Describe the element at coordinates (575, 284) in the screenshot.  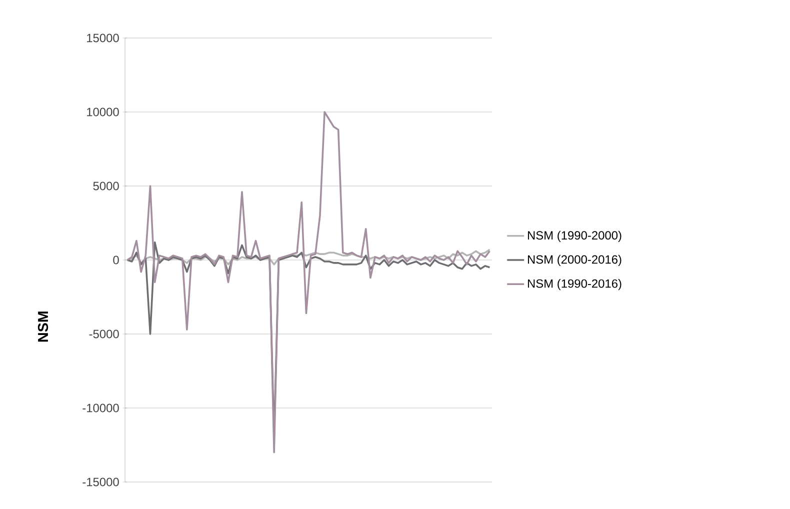
I see `legend-label: NSM (1990-2016)` at that location.